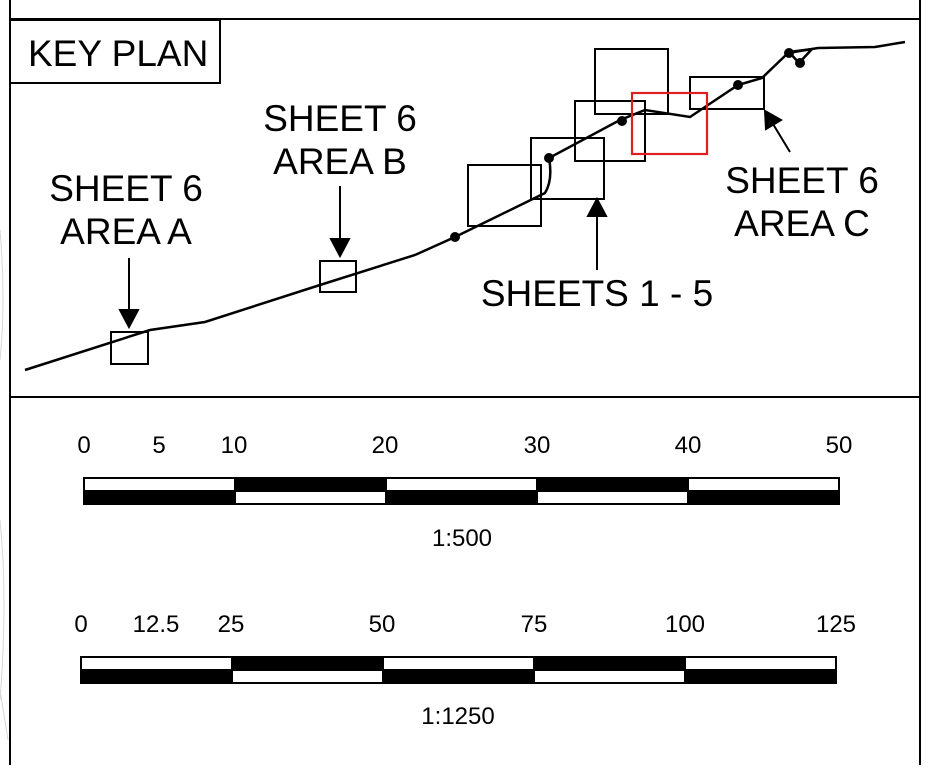 The width and height of the screenshot is (935, 770). I want to click on scale-tick-label: 125, so click(836, 624).